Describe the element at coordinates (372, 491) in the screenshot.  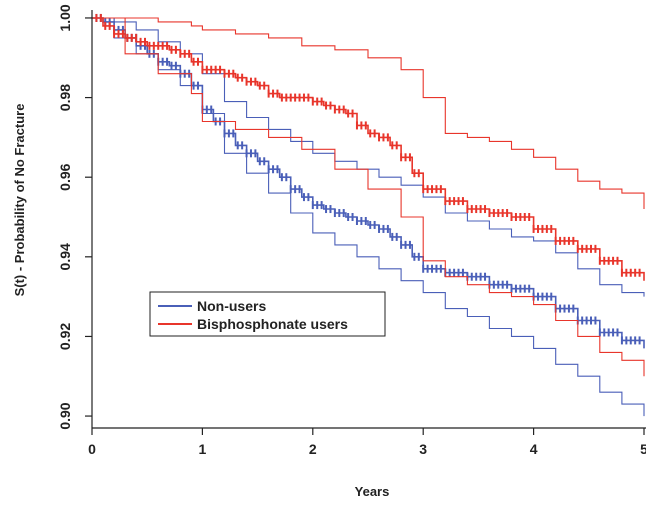
I see `x-axis-title: Years` at that location.